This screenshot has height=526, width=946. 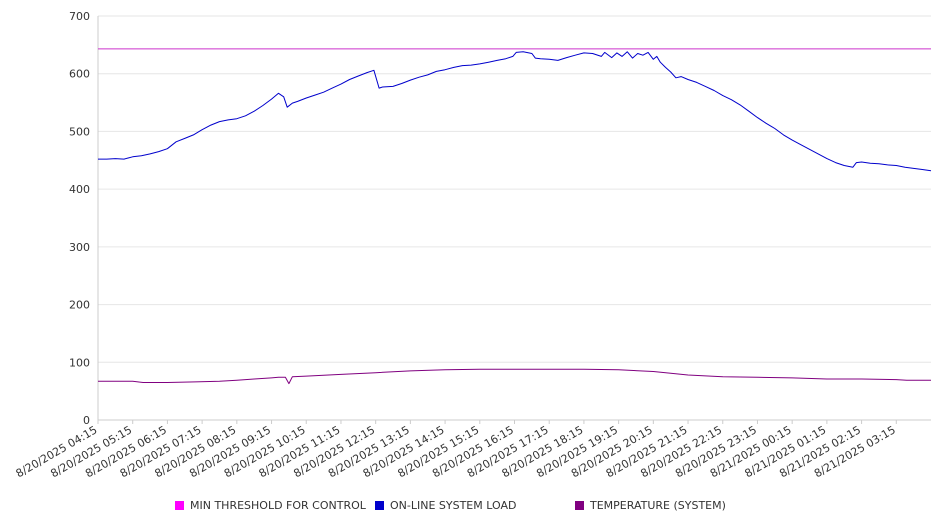 What do you see at coordinates (79, 305) in the screenshot?
I see `y-tick-label: 200` at bounding box center [79, 305].